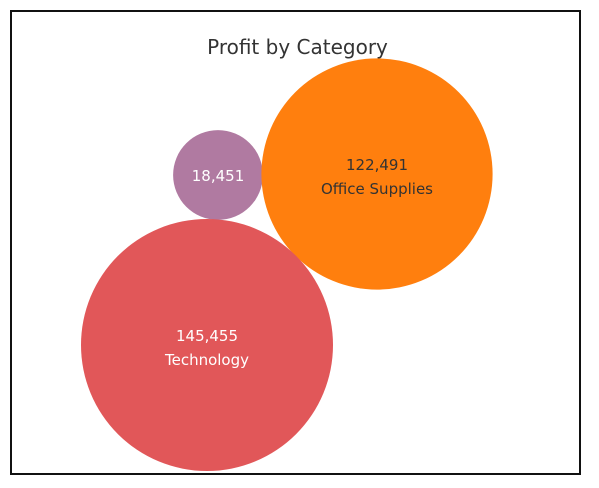 The image size is (599, 488). I want to click on bubble-value-label-2: 145,455, so click(207, 336).